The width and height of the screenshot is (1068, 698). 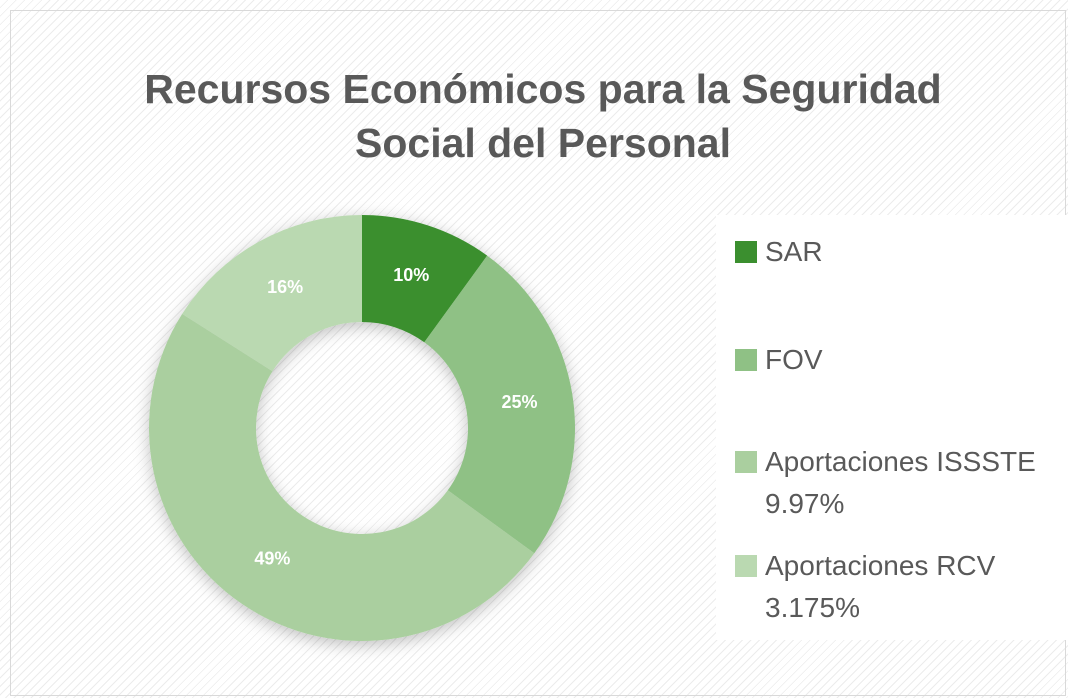 What do you see at coordinates (794, 251) in the screenshot?
I see `legend-label: SAR` at bounding box center [794, 251].